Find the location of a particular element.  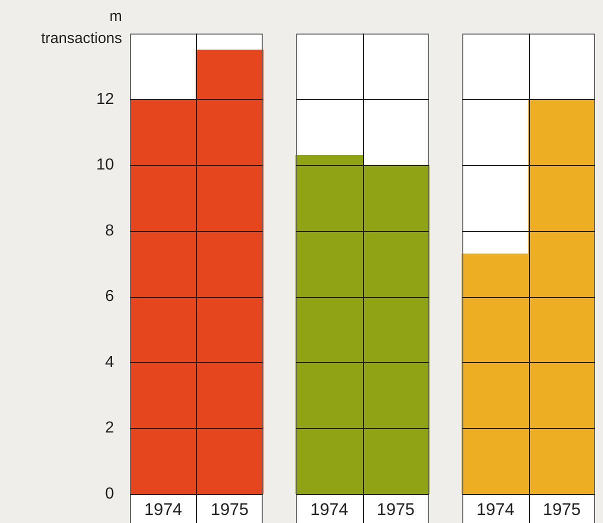

y-axis-title: m transactions is located at coordinates (81, 27).